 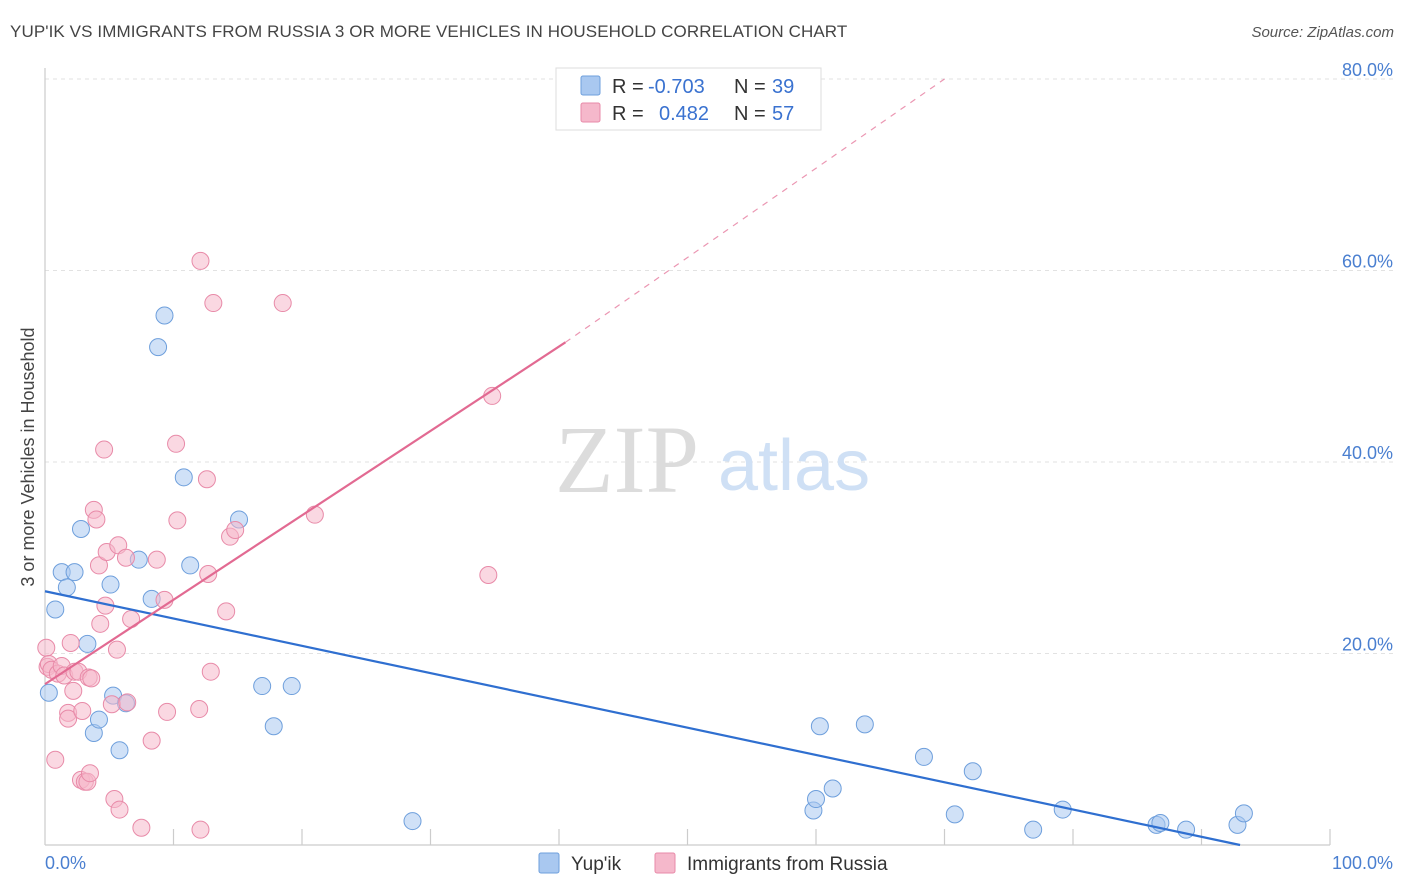 I want to click on x-tick-label-min: 0.0%, so click(x=65, y=863).